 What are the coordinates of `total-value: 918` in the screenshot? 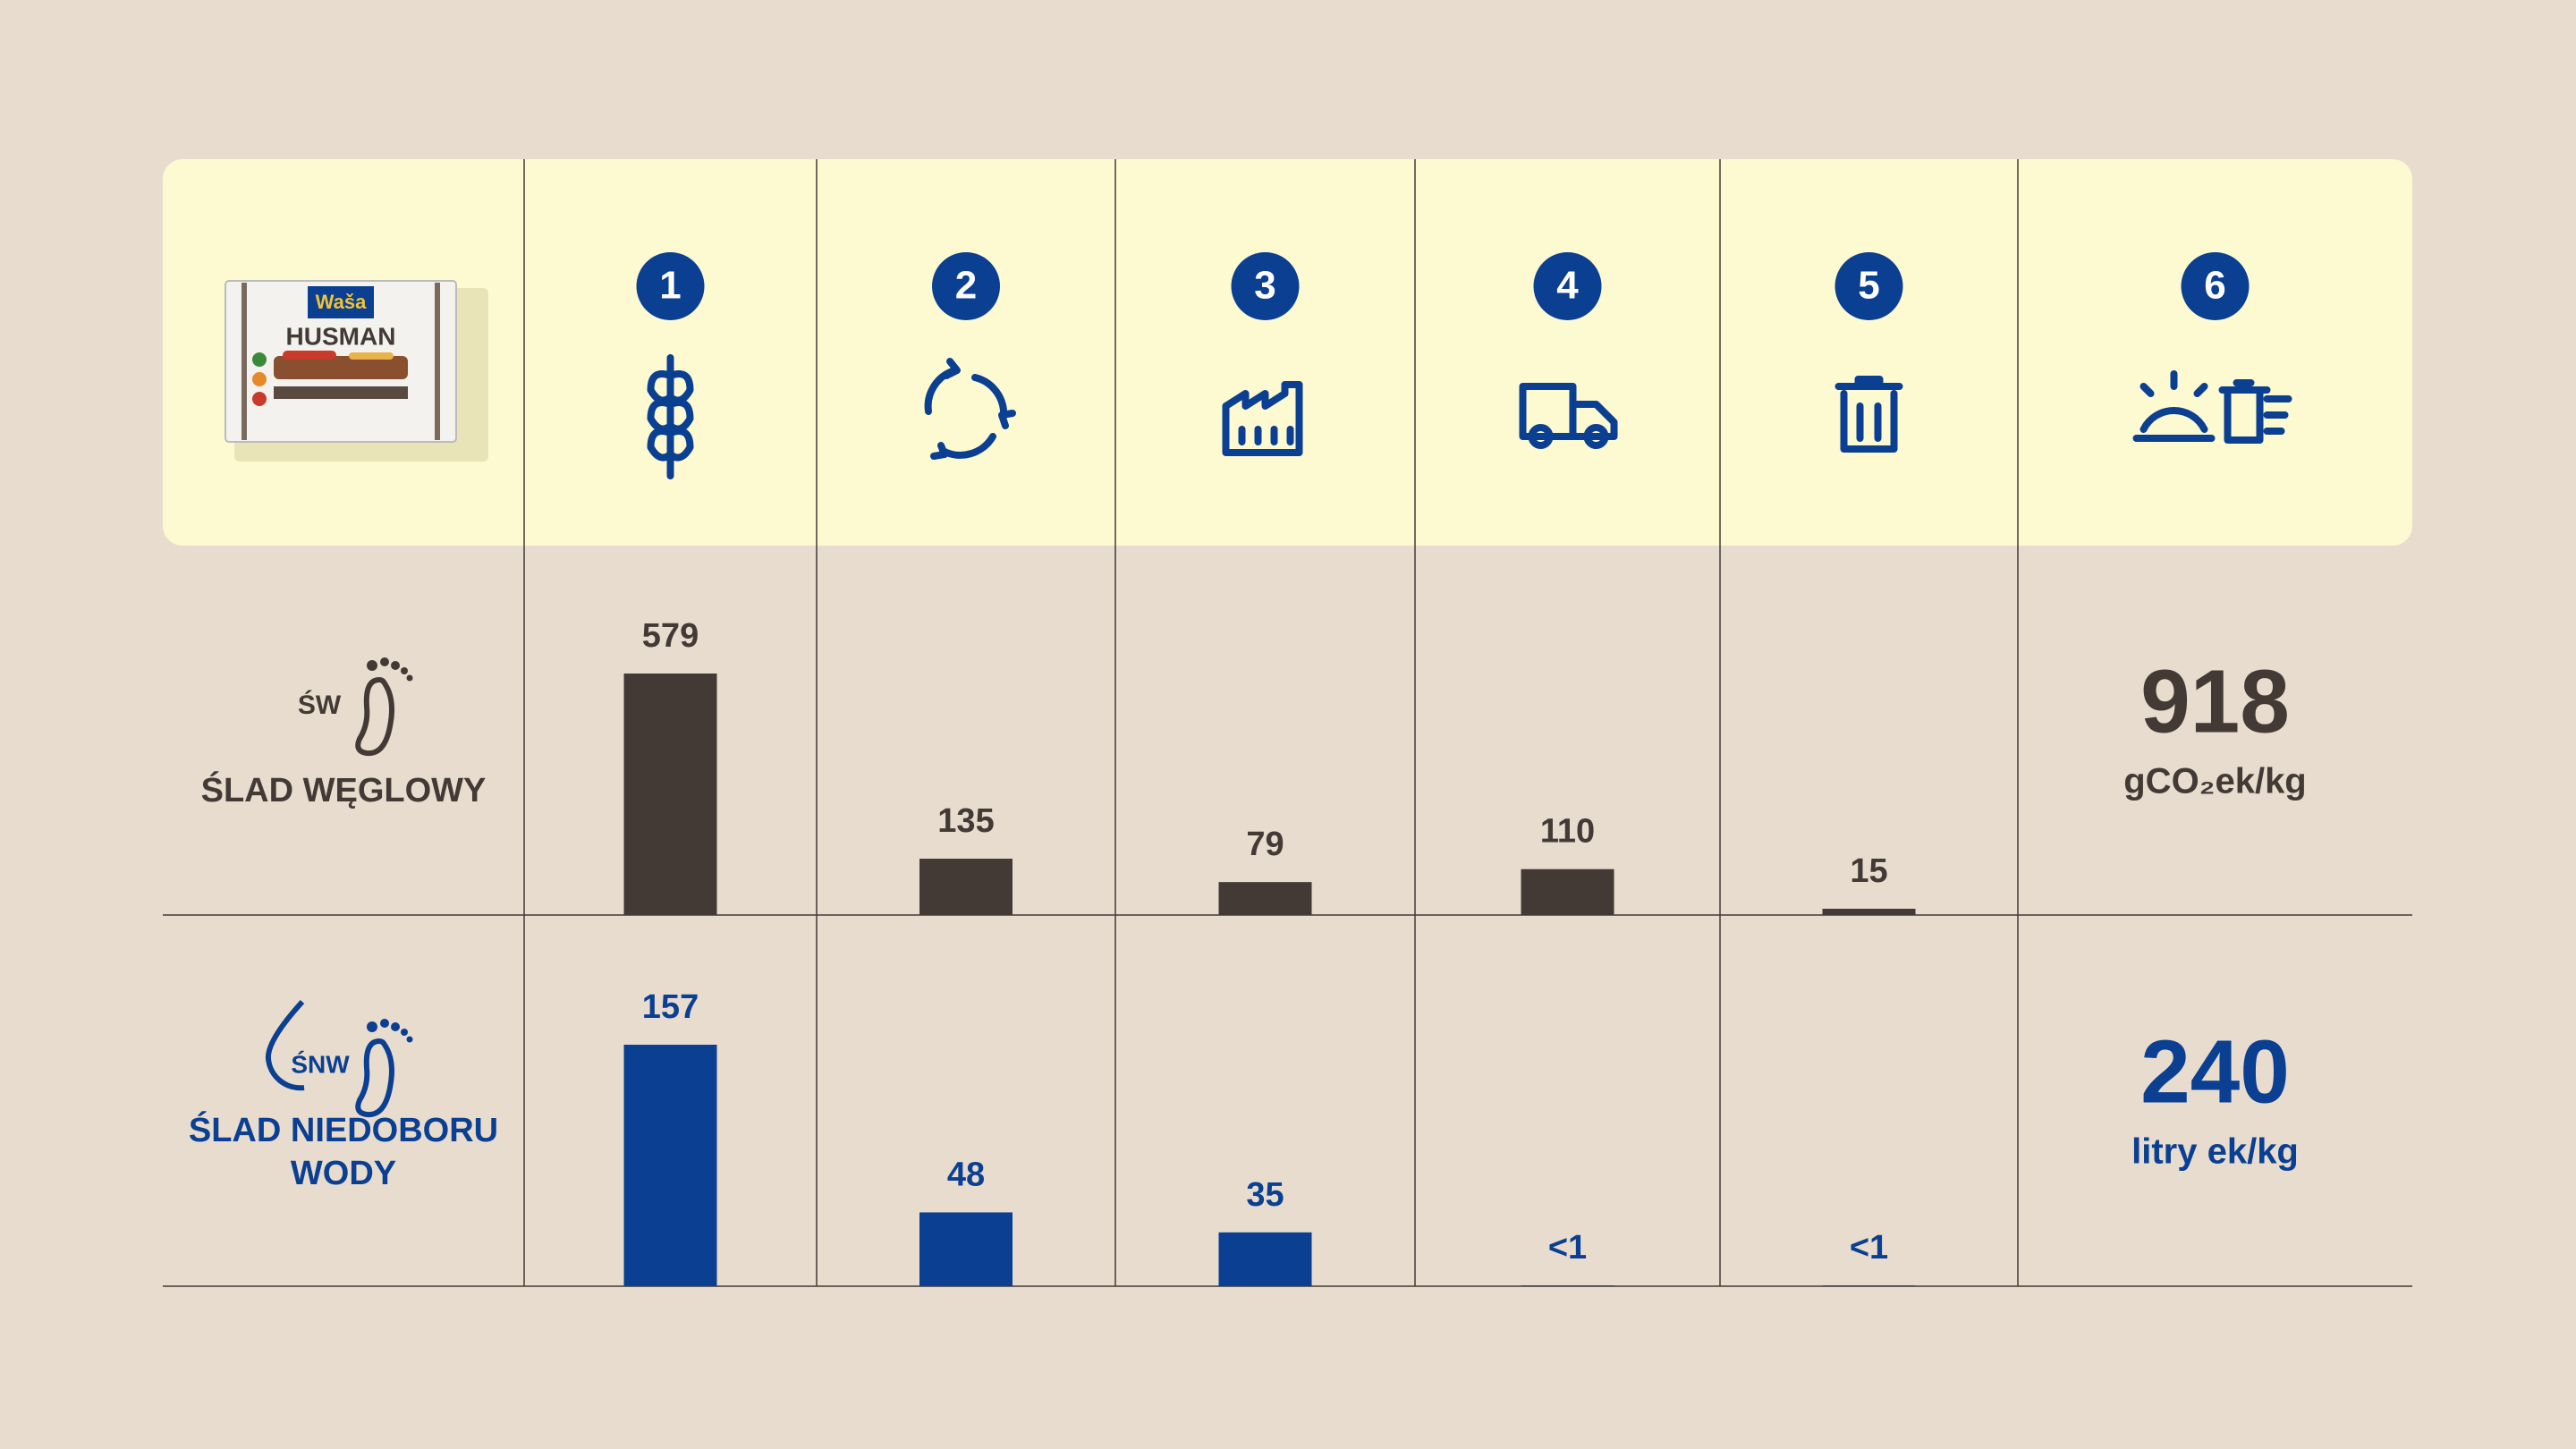 It's located at (2215, 701).